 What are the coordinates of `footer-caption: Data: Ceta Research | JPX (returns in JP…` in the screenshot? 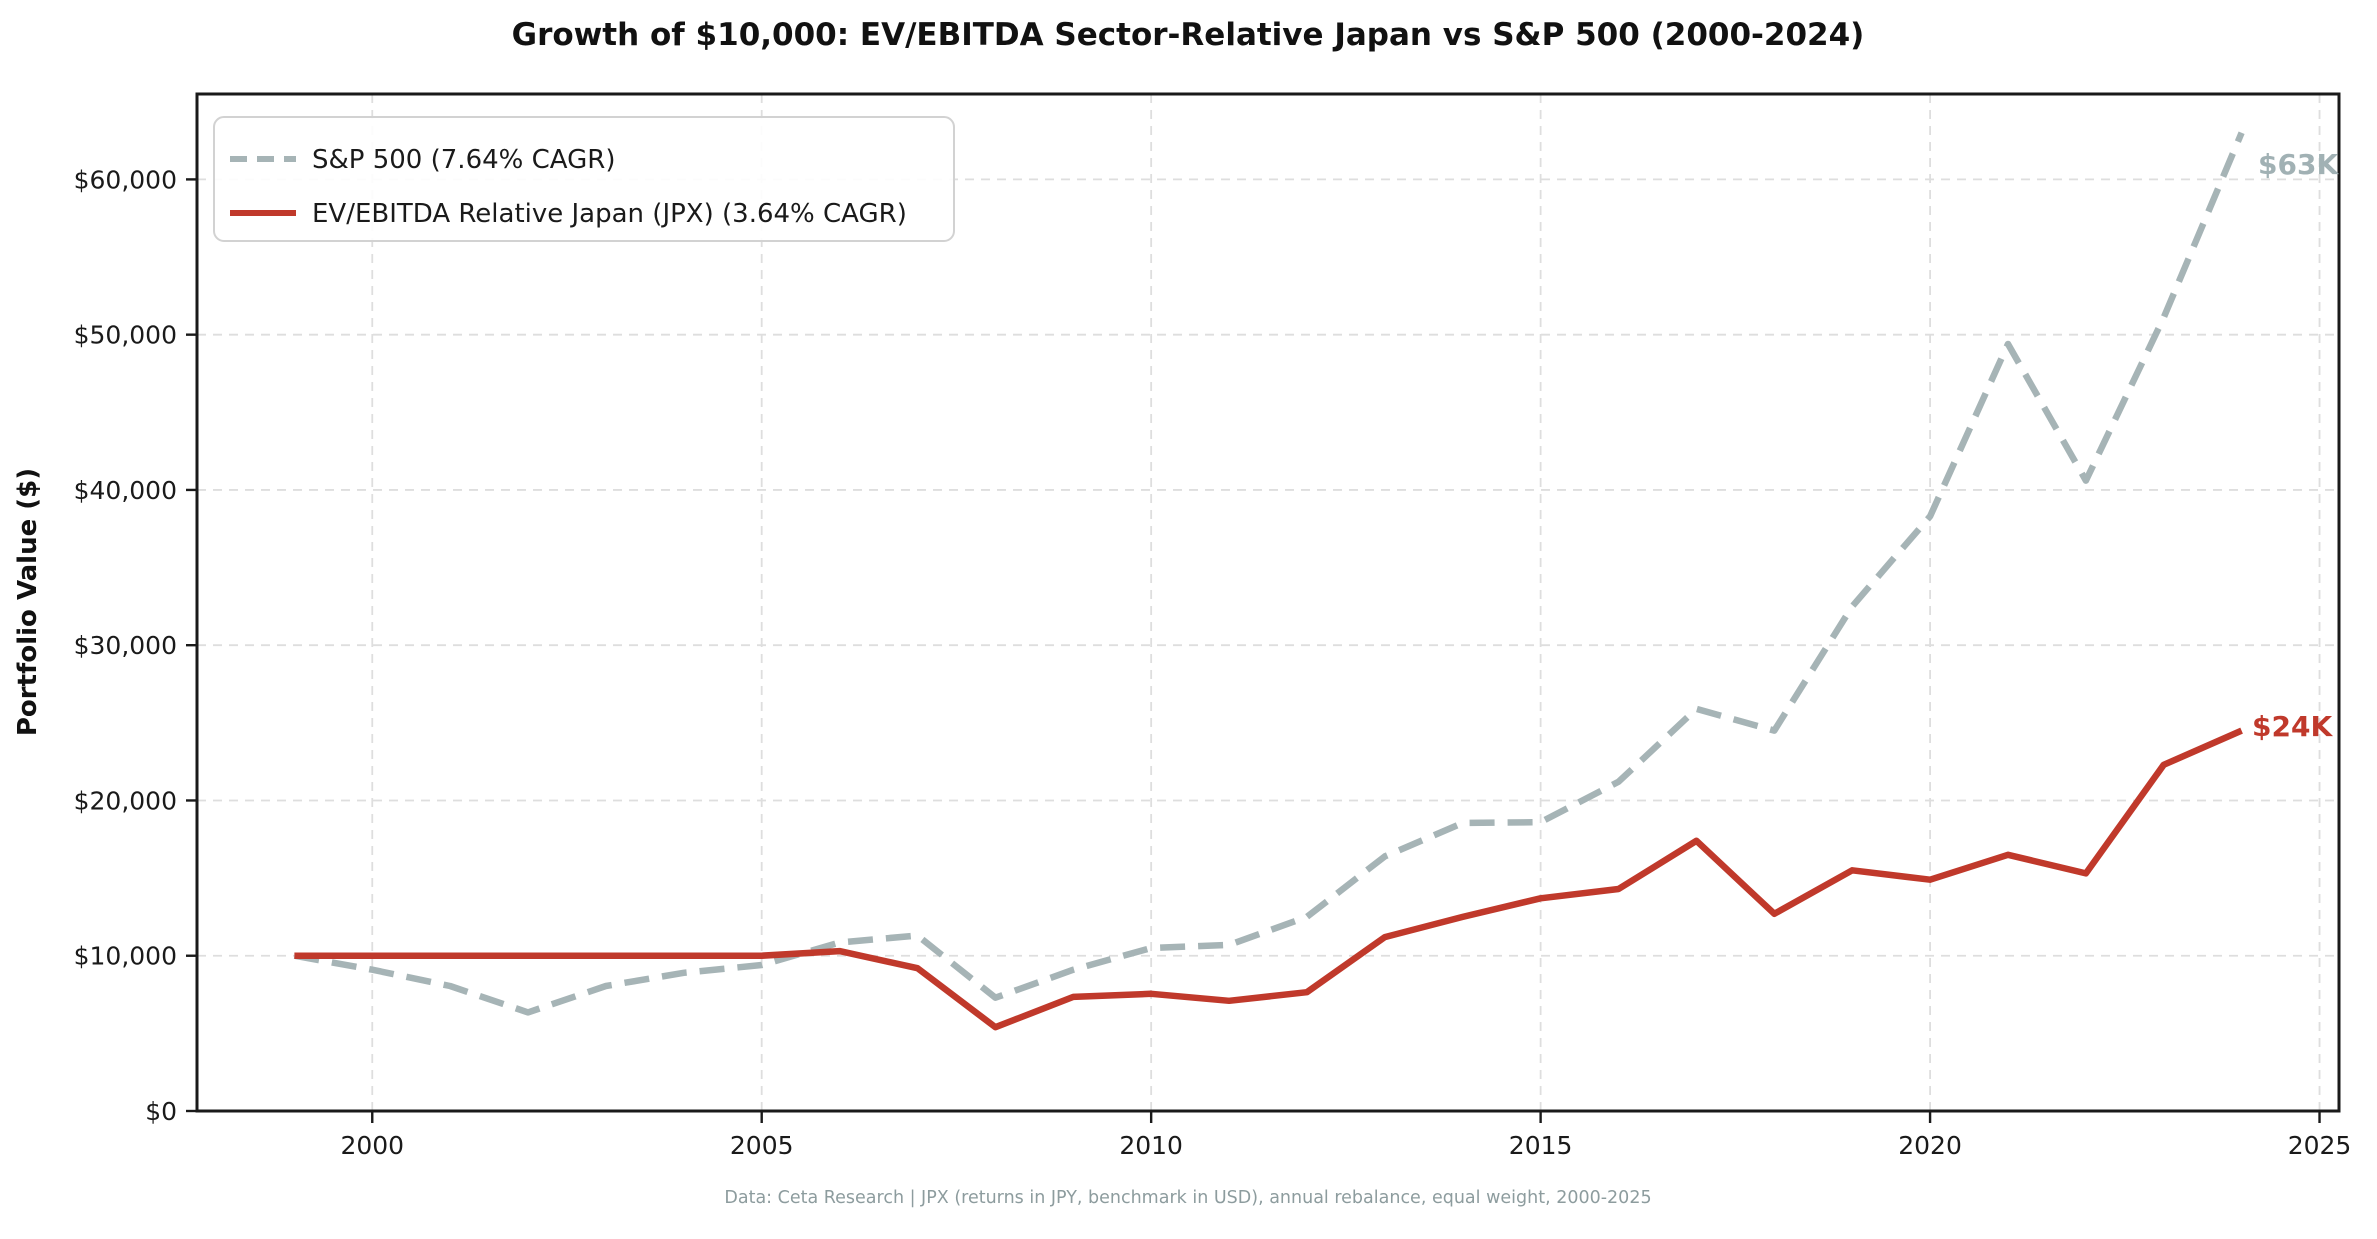 It's located at (1187, 1198).